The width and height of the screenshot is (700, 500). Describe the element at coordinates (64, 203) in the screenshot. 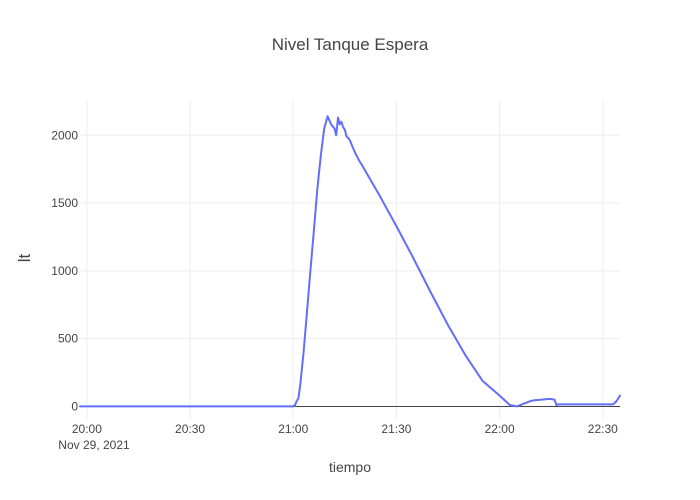

I see `y-tick-label: 1500` at that location.